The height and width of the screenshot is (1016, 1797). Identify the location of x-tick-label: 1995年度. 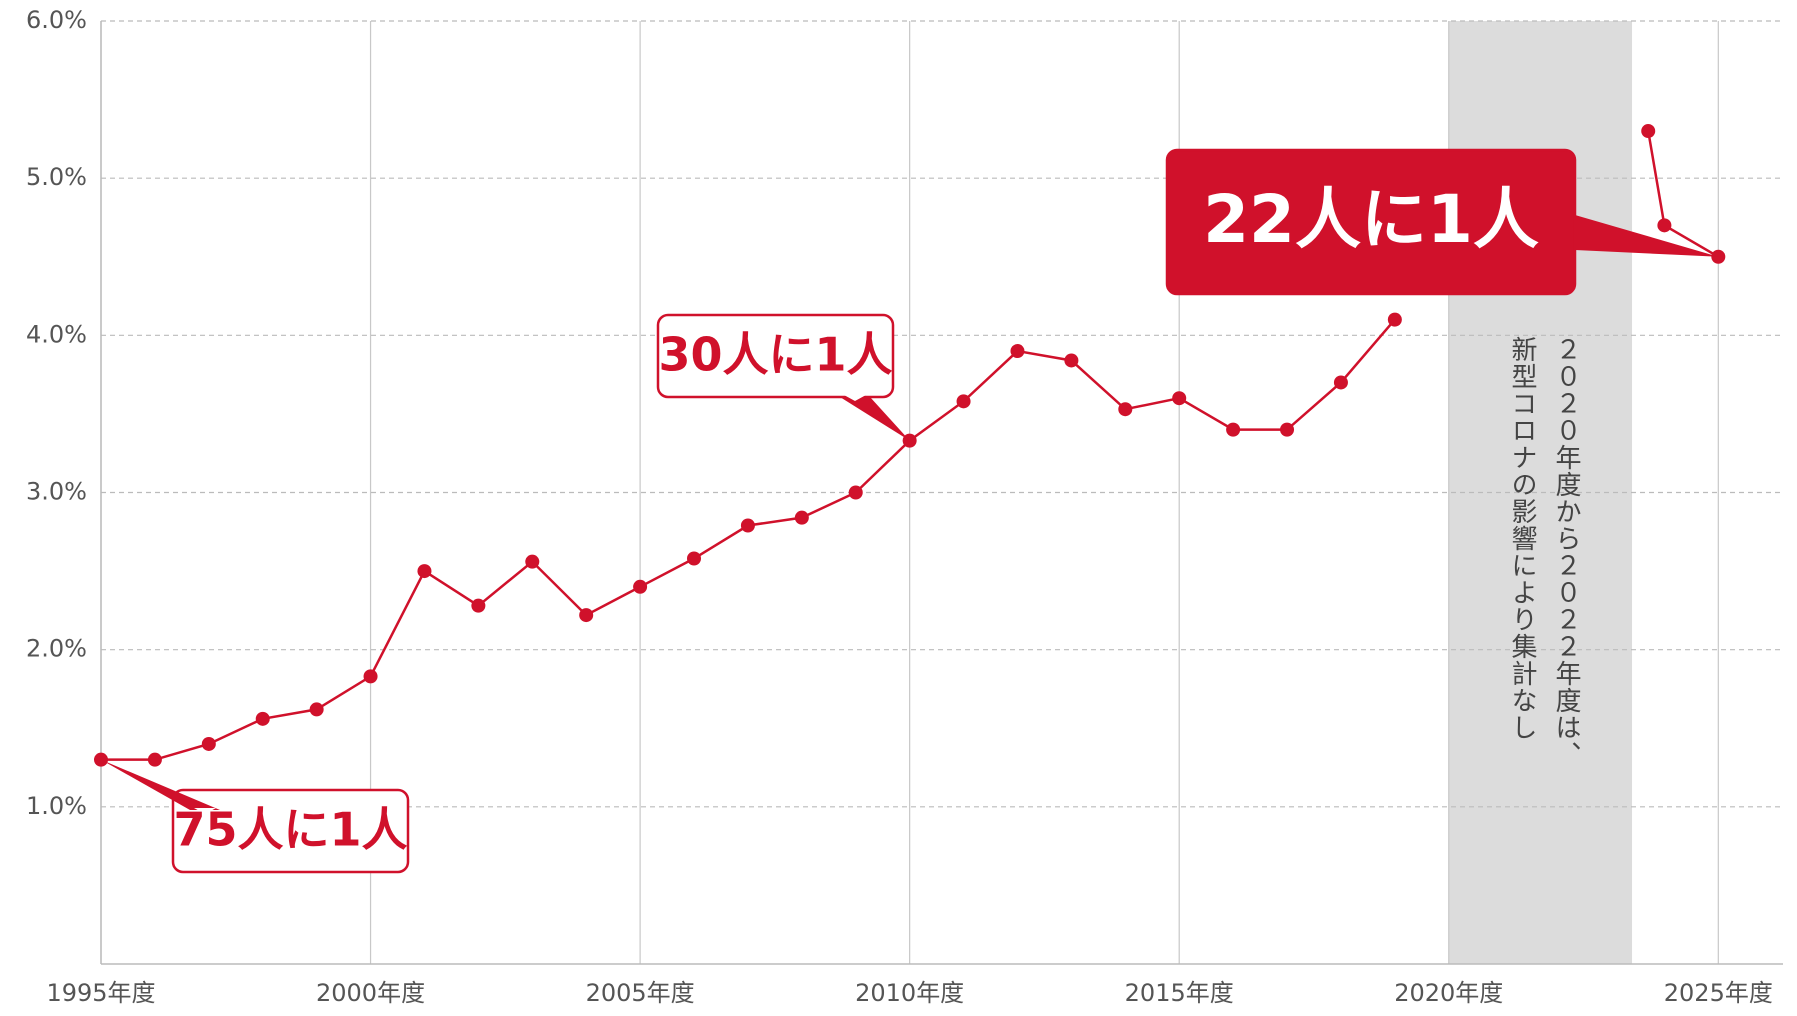
(100, 993).